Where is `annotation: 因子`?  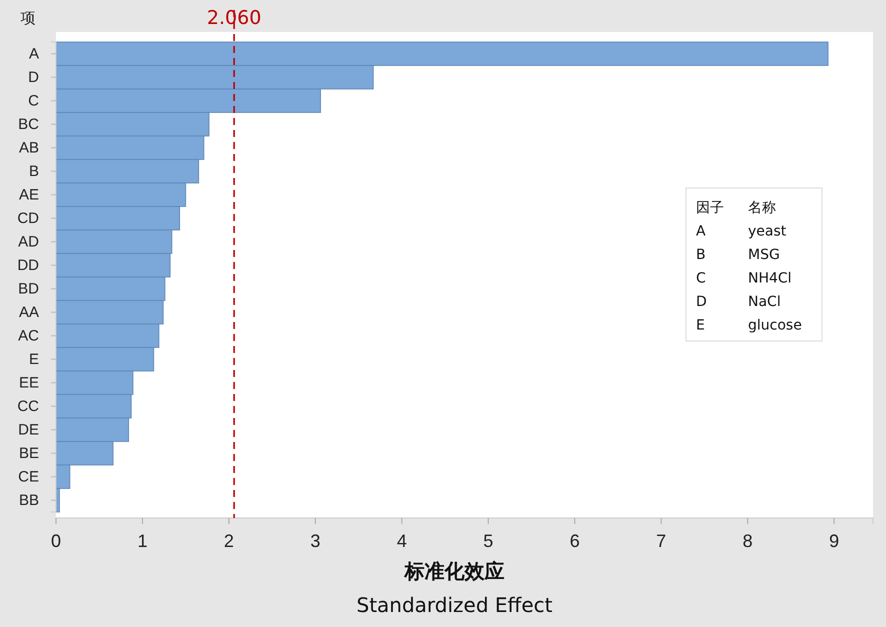
annotation: 因子 is located at coordinates (710, 208).